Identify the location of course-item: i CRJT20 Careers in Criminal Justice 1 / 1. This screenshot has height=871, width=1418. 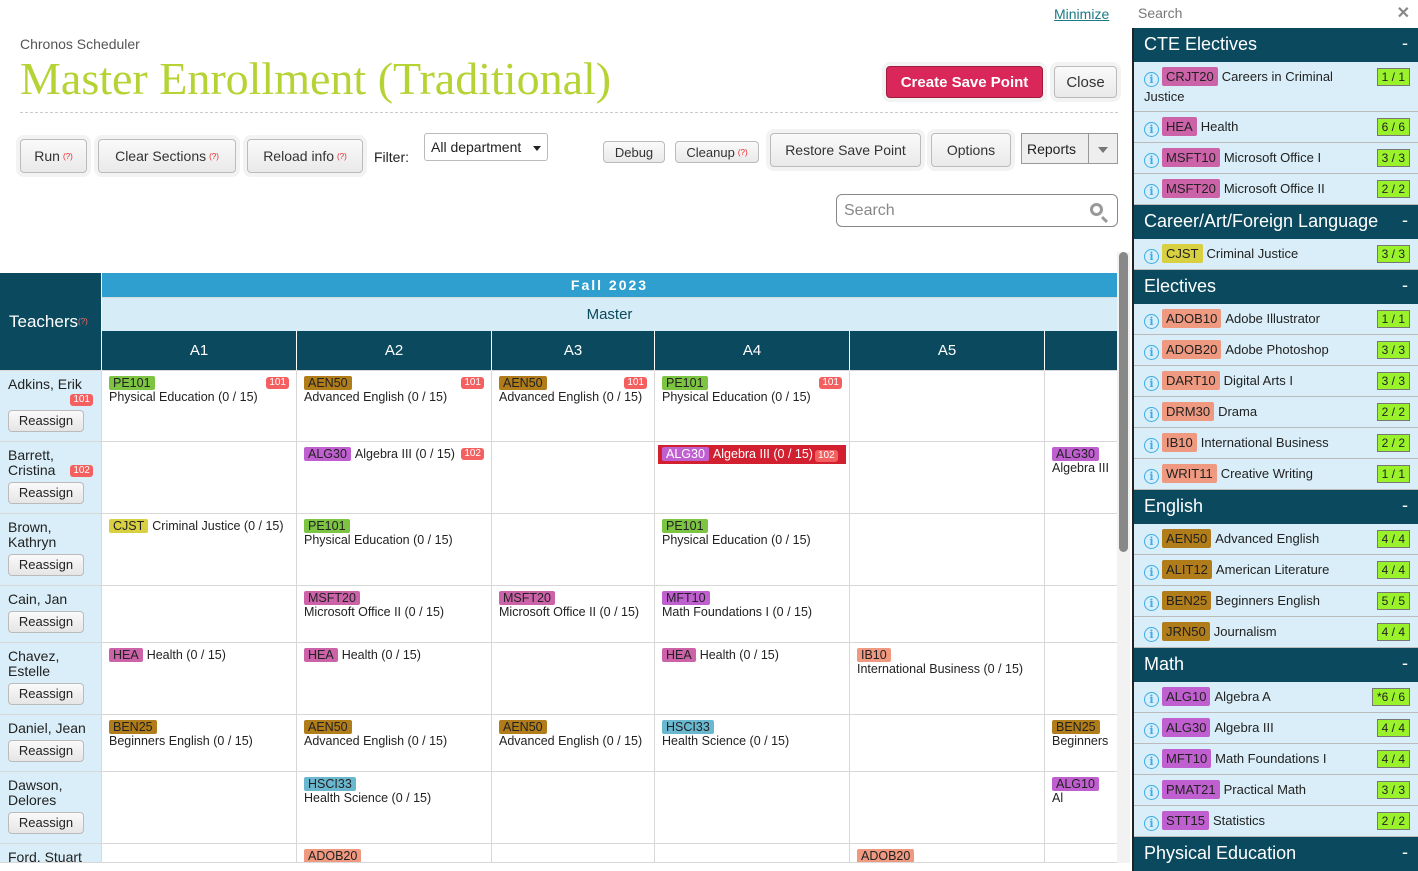
(1276, 87).